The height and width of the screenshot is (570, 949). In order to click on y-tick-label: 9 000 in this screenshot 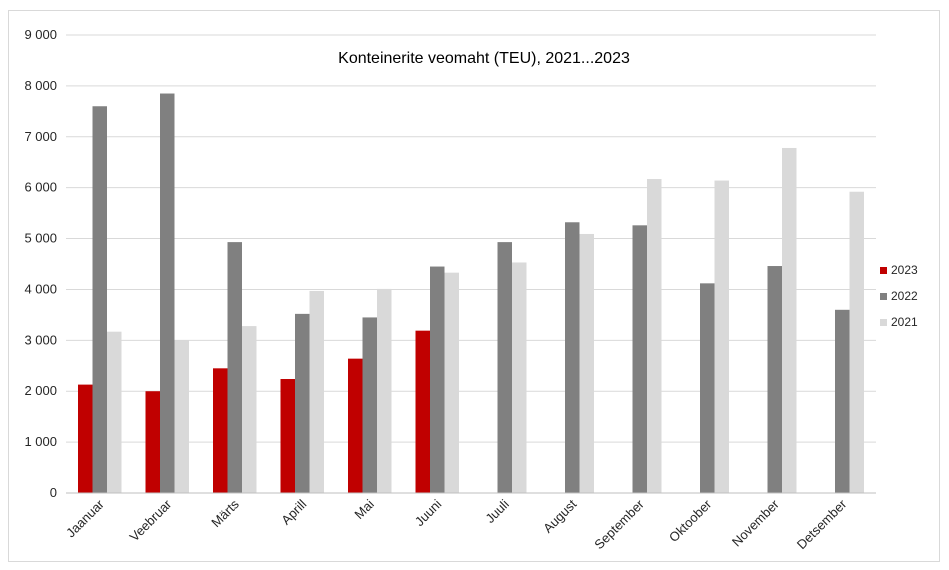, I will do `click(40, 34)`.